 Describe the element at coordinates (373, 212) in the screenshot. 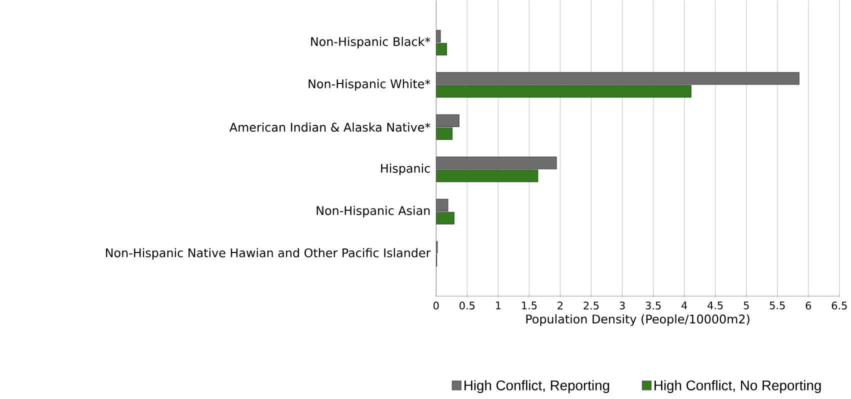

I see `y-tick-label: Non-Hispanic Asian` at that location.